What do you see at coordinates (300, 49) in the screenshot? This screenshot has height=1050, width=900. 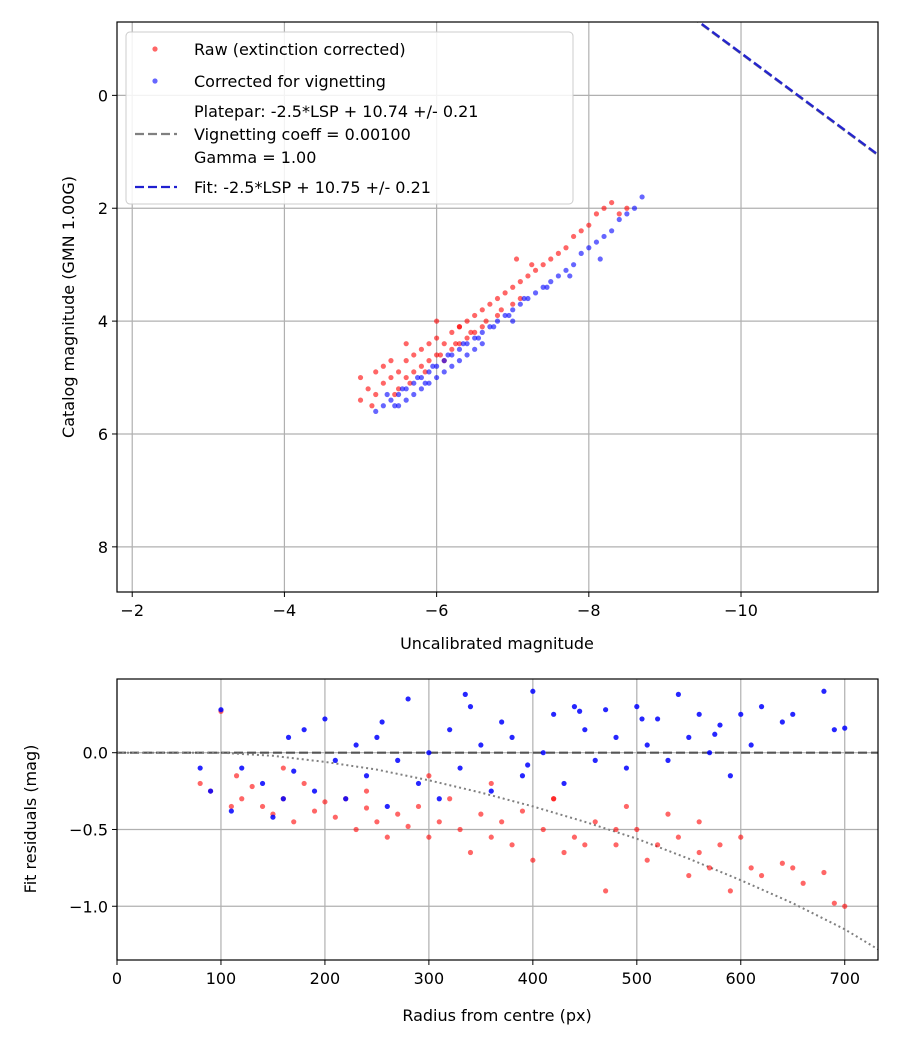 I see `legend-label: Raw (extinction corrected)` at bounding box center [300, 49].